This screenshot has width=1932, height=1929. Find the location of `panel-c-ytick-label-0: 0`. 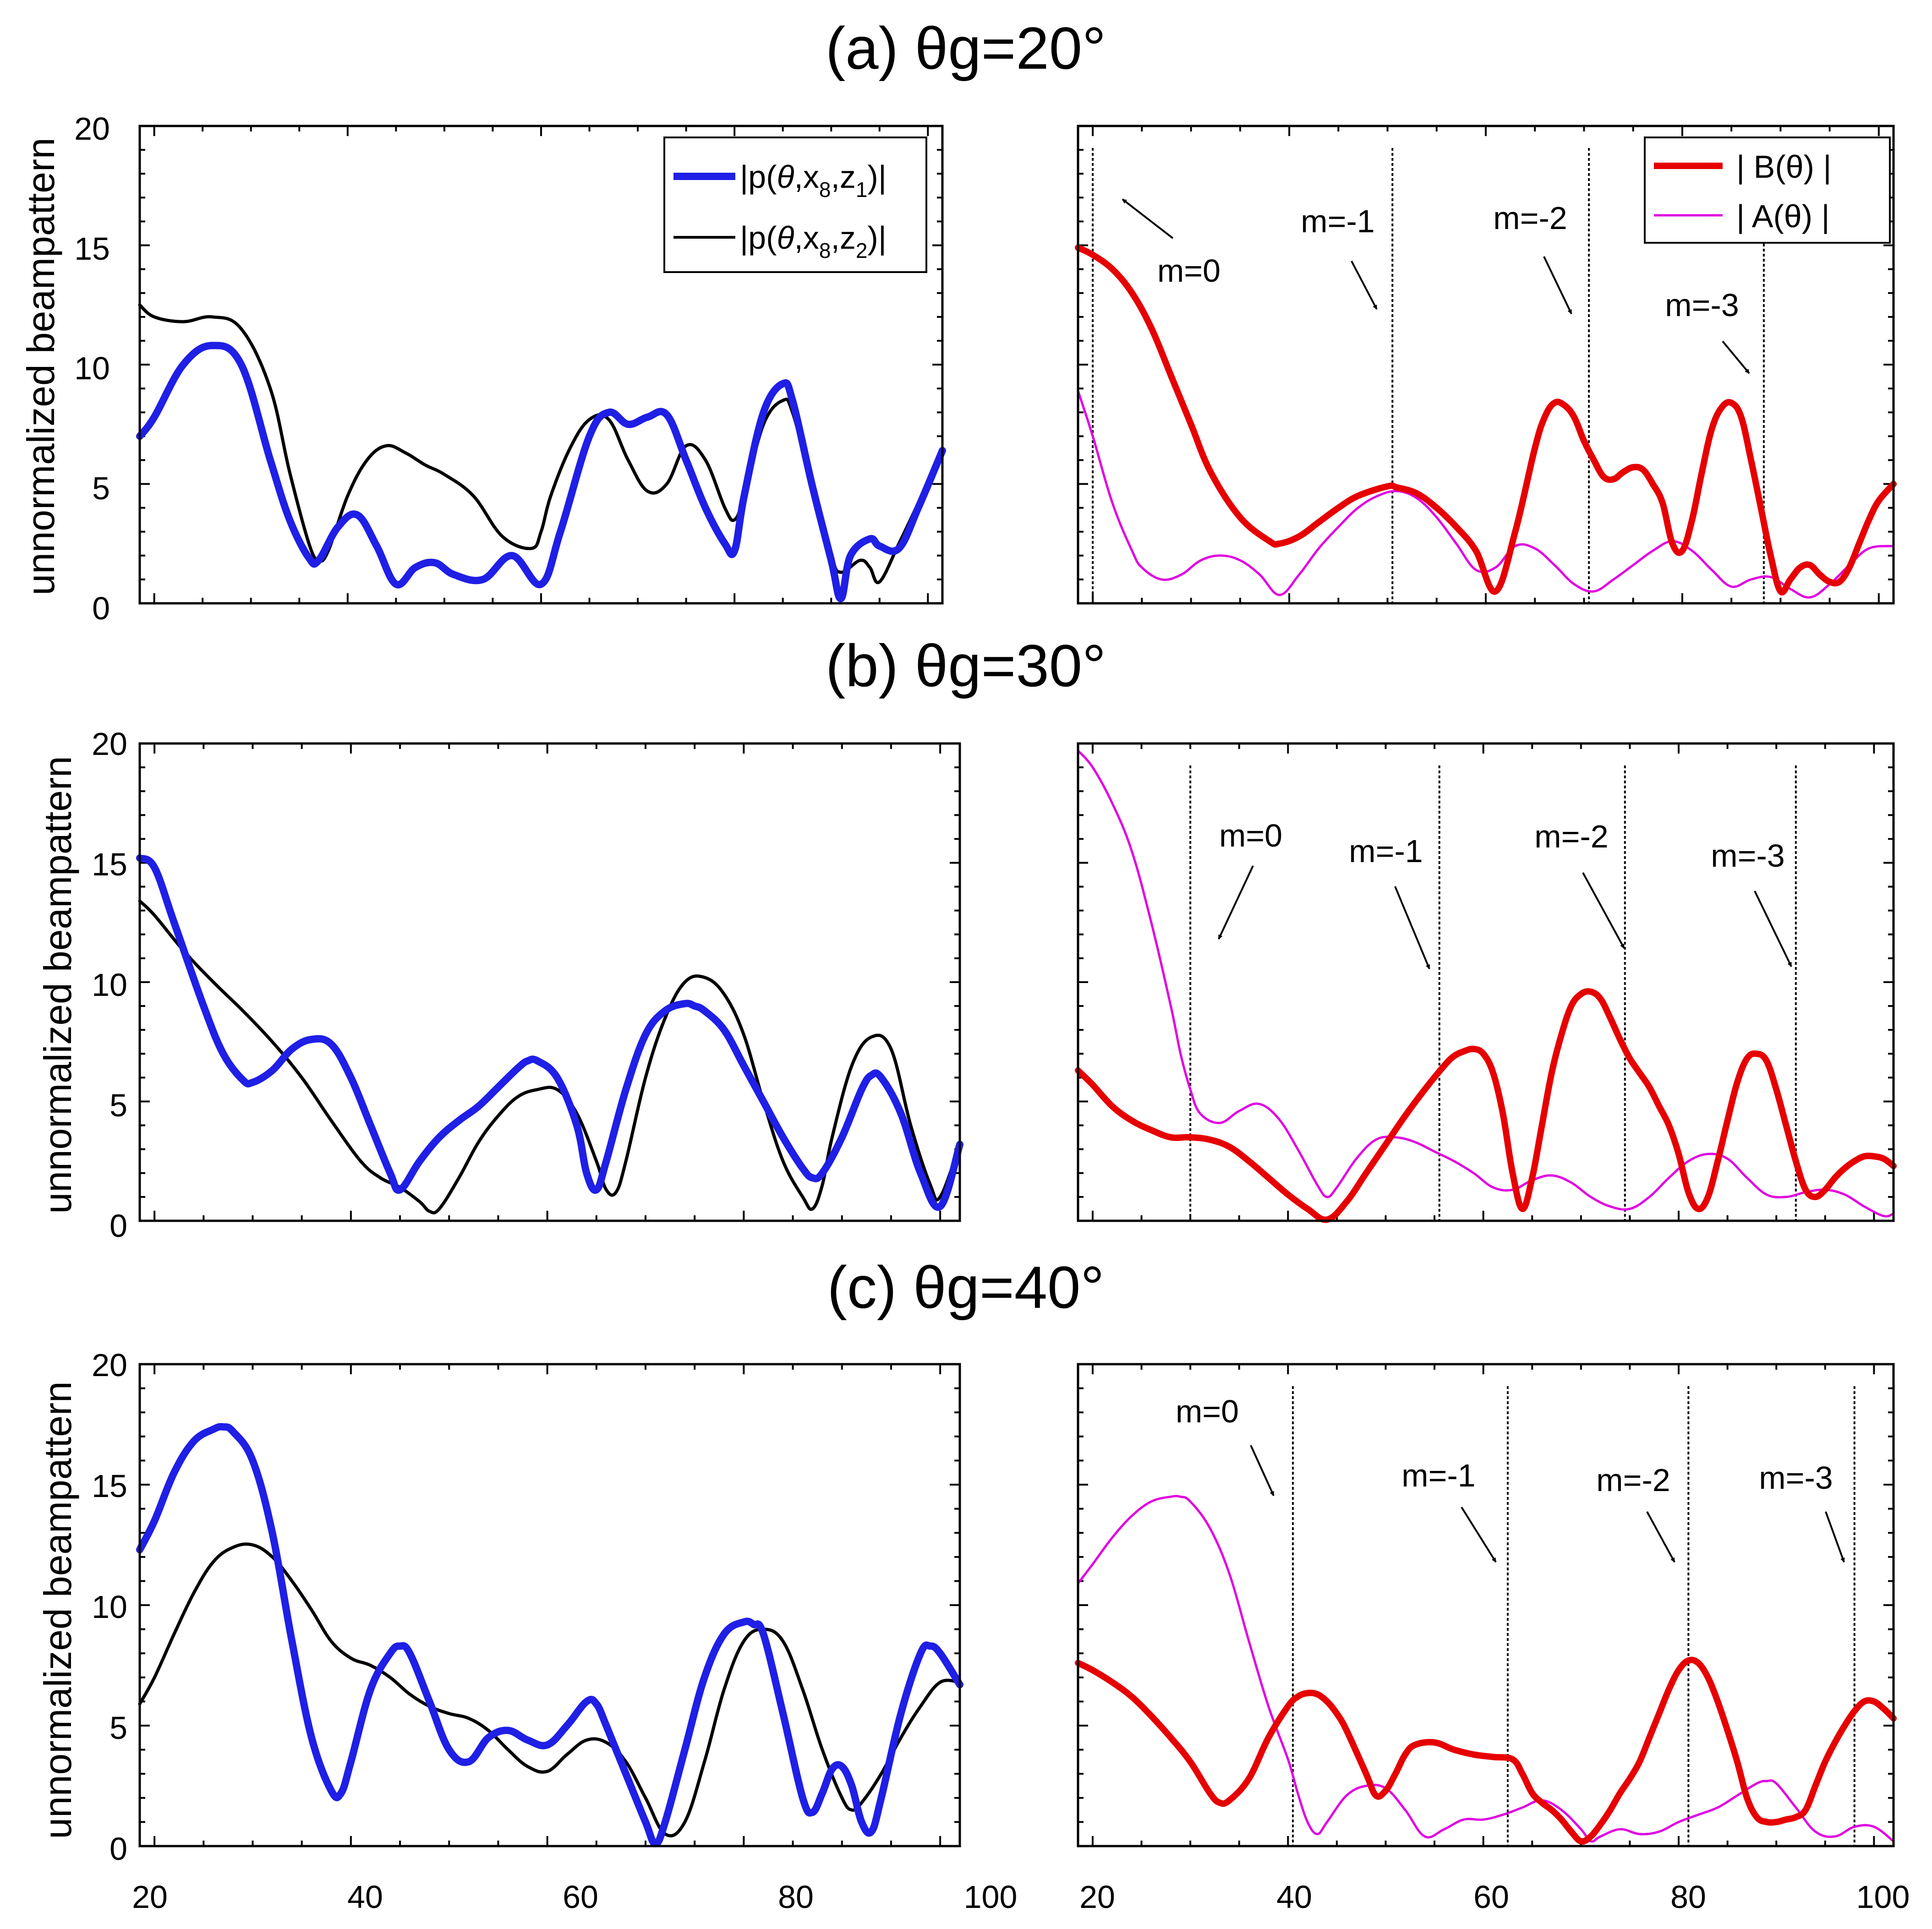

panel-c-ytick-label-0: 0 is located at coordinates (118, 1849).